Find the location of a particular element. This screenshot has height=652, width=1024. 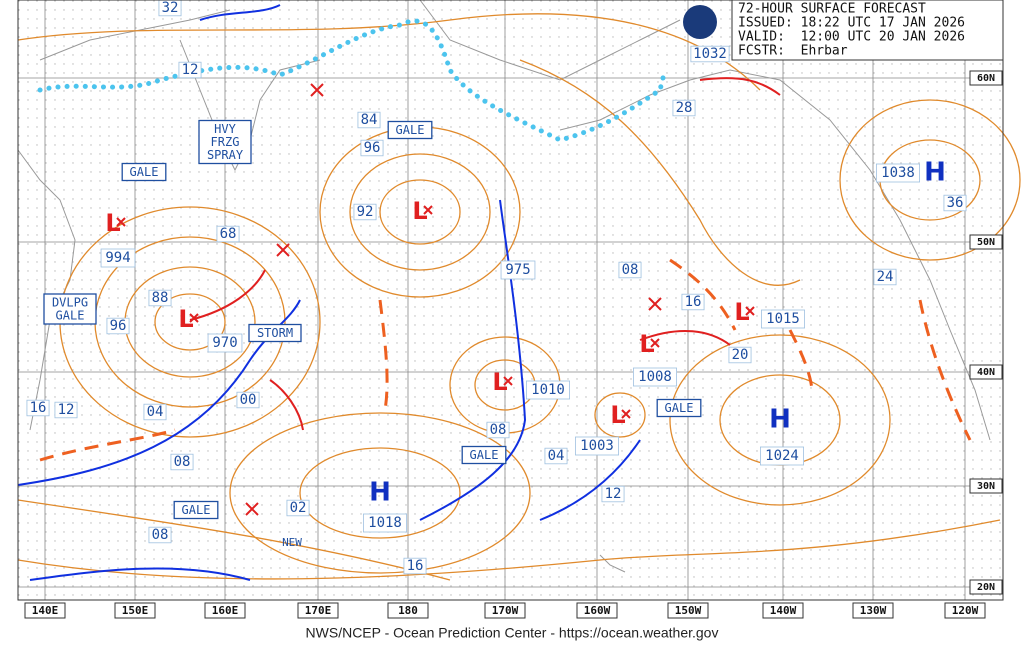

isobar-label: 28 is located at coordinates (684, 108).